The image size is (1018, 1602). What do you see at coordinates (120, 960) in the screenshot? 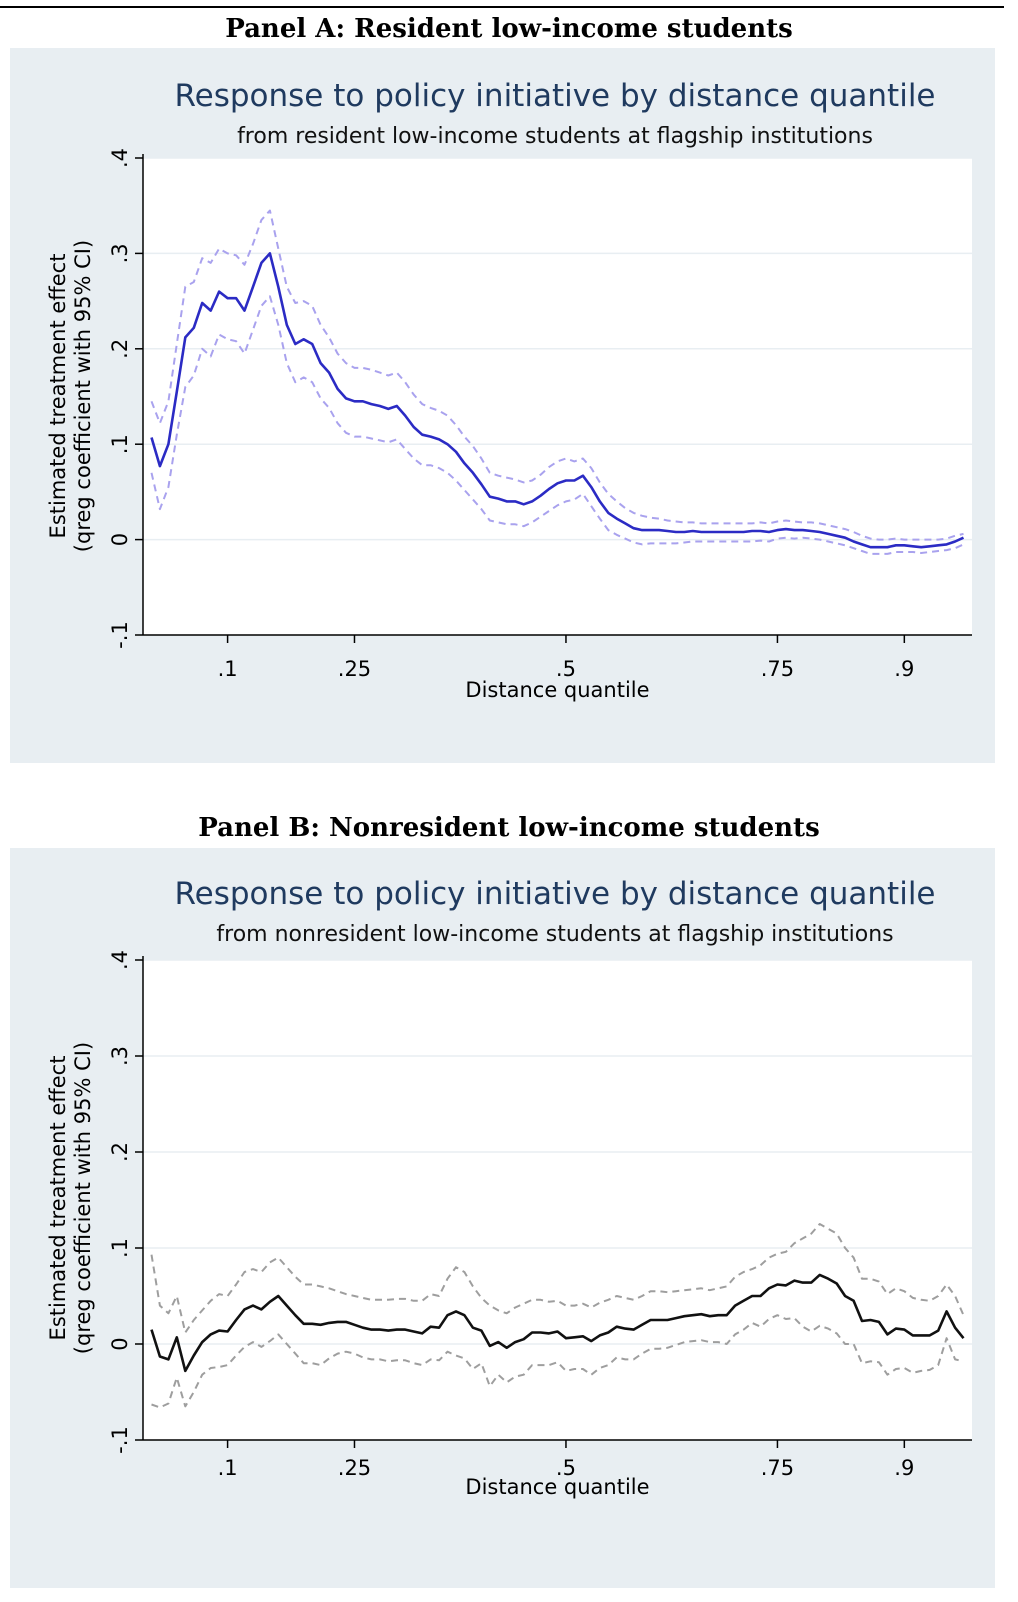
I see `chart1-y-tick-label: .4` at bounding box center [120, 960].